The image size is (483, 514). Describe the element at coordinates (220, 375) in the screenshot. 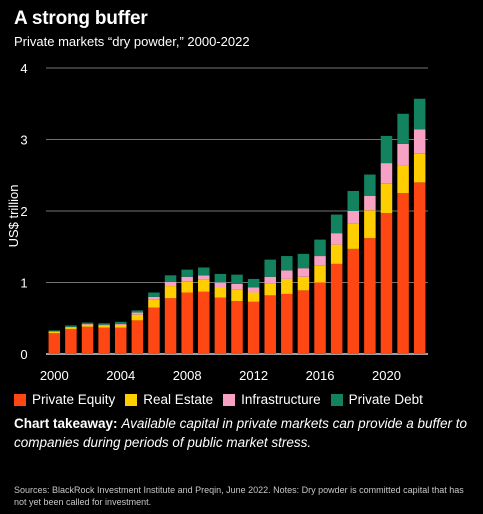

I see `x-axis-ticks: 2000 2004 2008 2012 2016 2020` at that location.